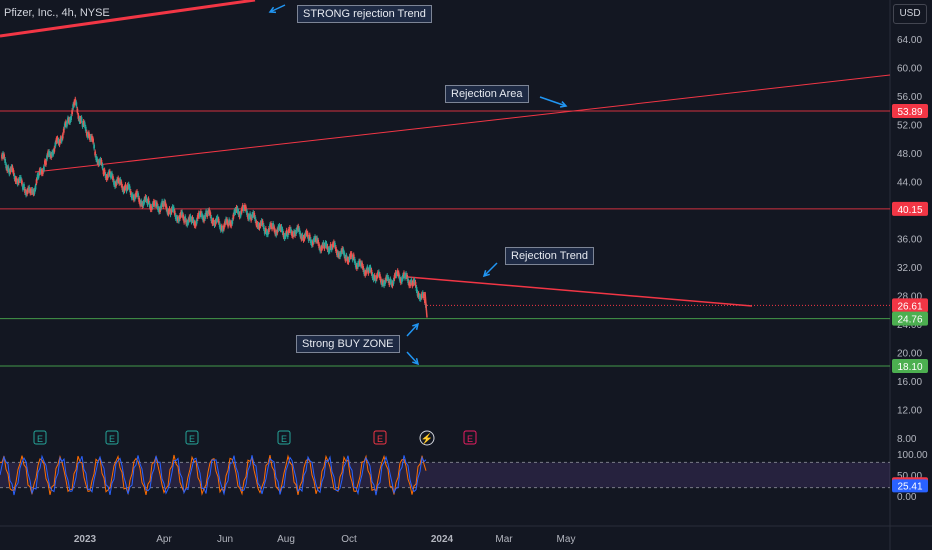 The image size is (932, 550). Describe the element at coordinates (909, 40) in the screenshot. I see `y-tick-label: 64.00` at that location.